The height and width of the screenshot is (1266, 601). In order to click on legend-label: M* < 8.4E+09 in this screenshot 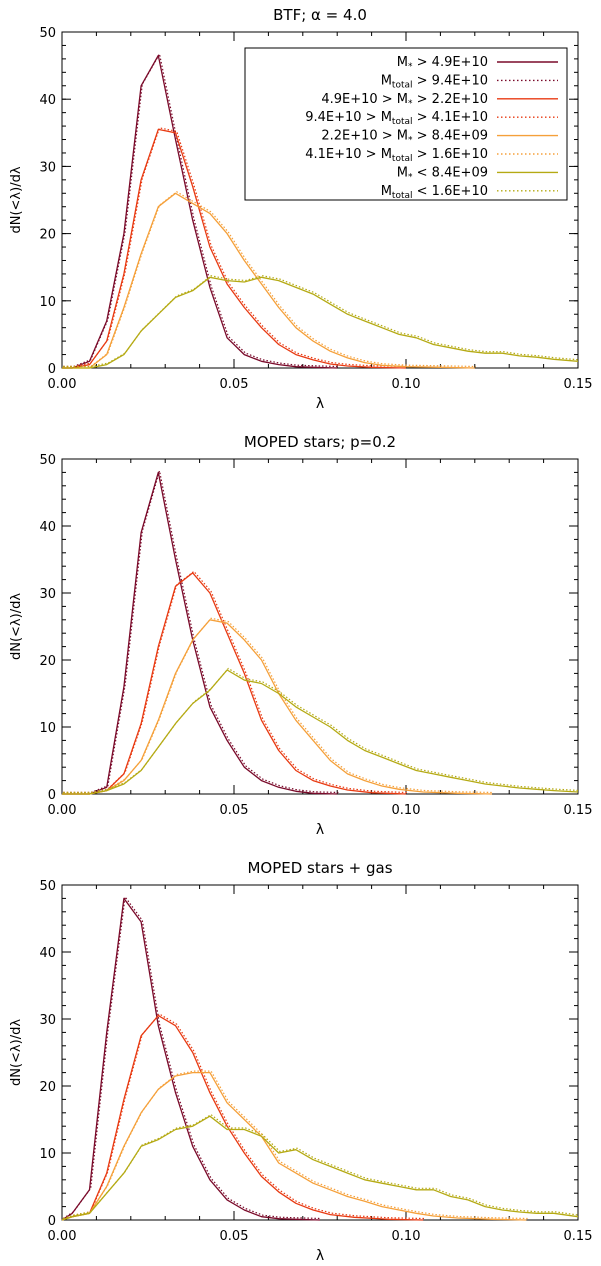, I will do `click(442, 173)`.